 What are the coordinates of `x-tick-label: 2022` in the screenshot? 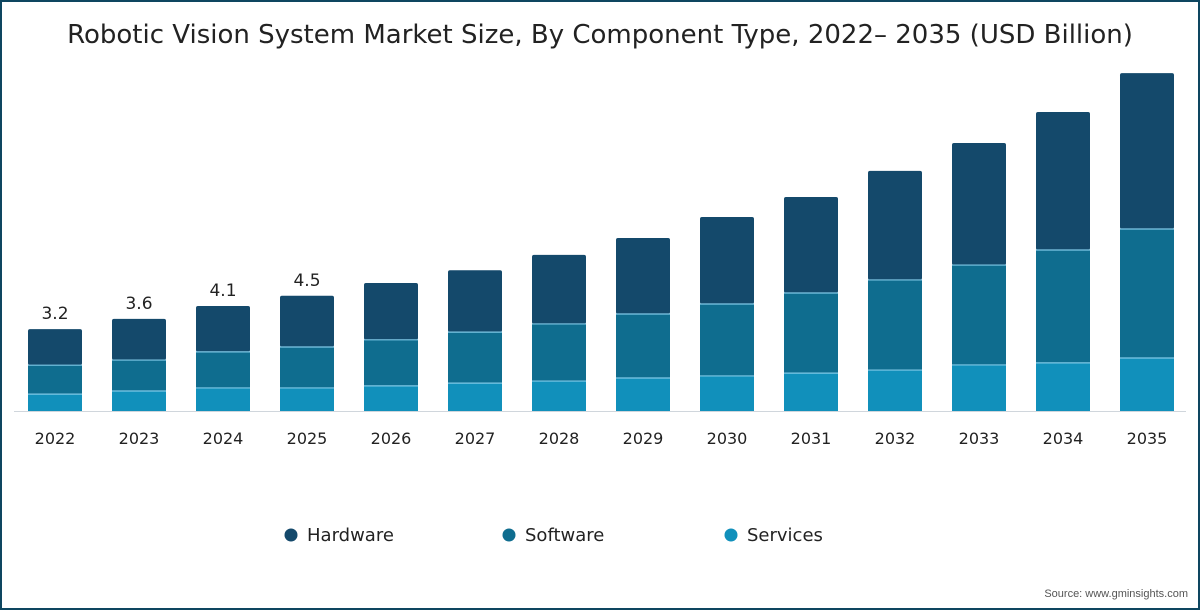 It's located at (55, 438).